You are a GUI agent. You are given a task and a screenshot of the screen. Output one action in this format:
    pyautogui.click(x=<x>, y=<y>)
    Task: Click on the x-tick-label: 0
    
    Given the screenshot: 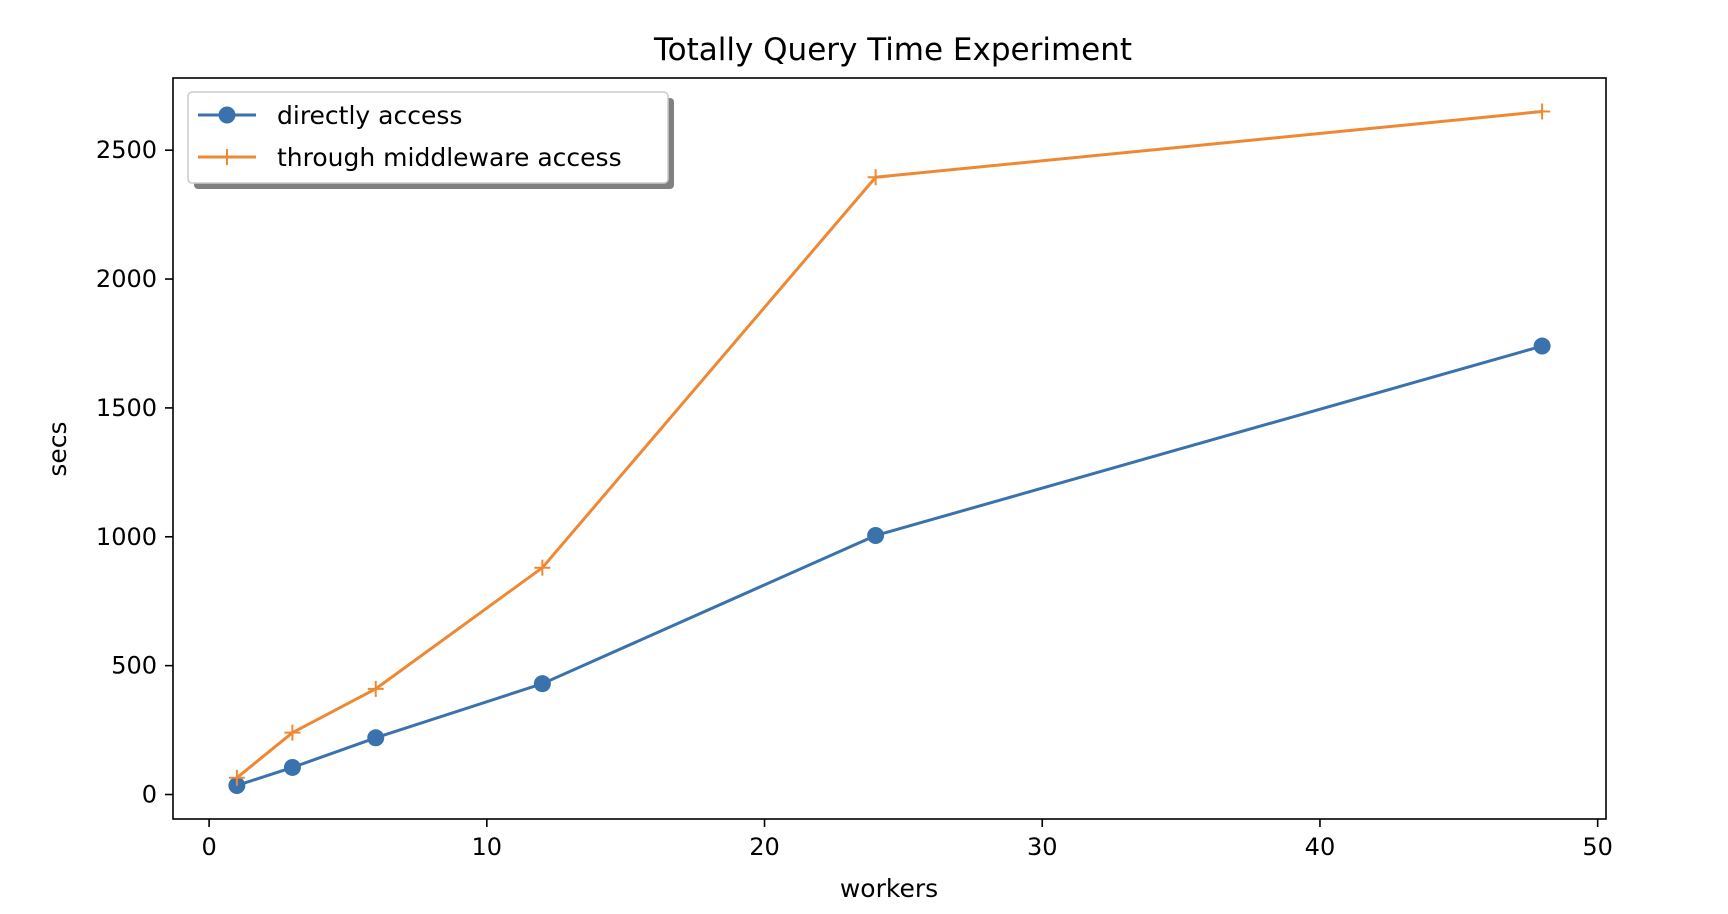 What is the action you would take?
    pyautogui.click(x=208, y=847)
    